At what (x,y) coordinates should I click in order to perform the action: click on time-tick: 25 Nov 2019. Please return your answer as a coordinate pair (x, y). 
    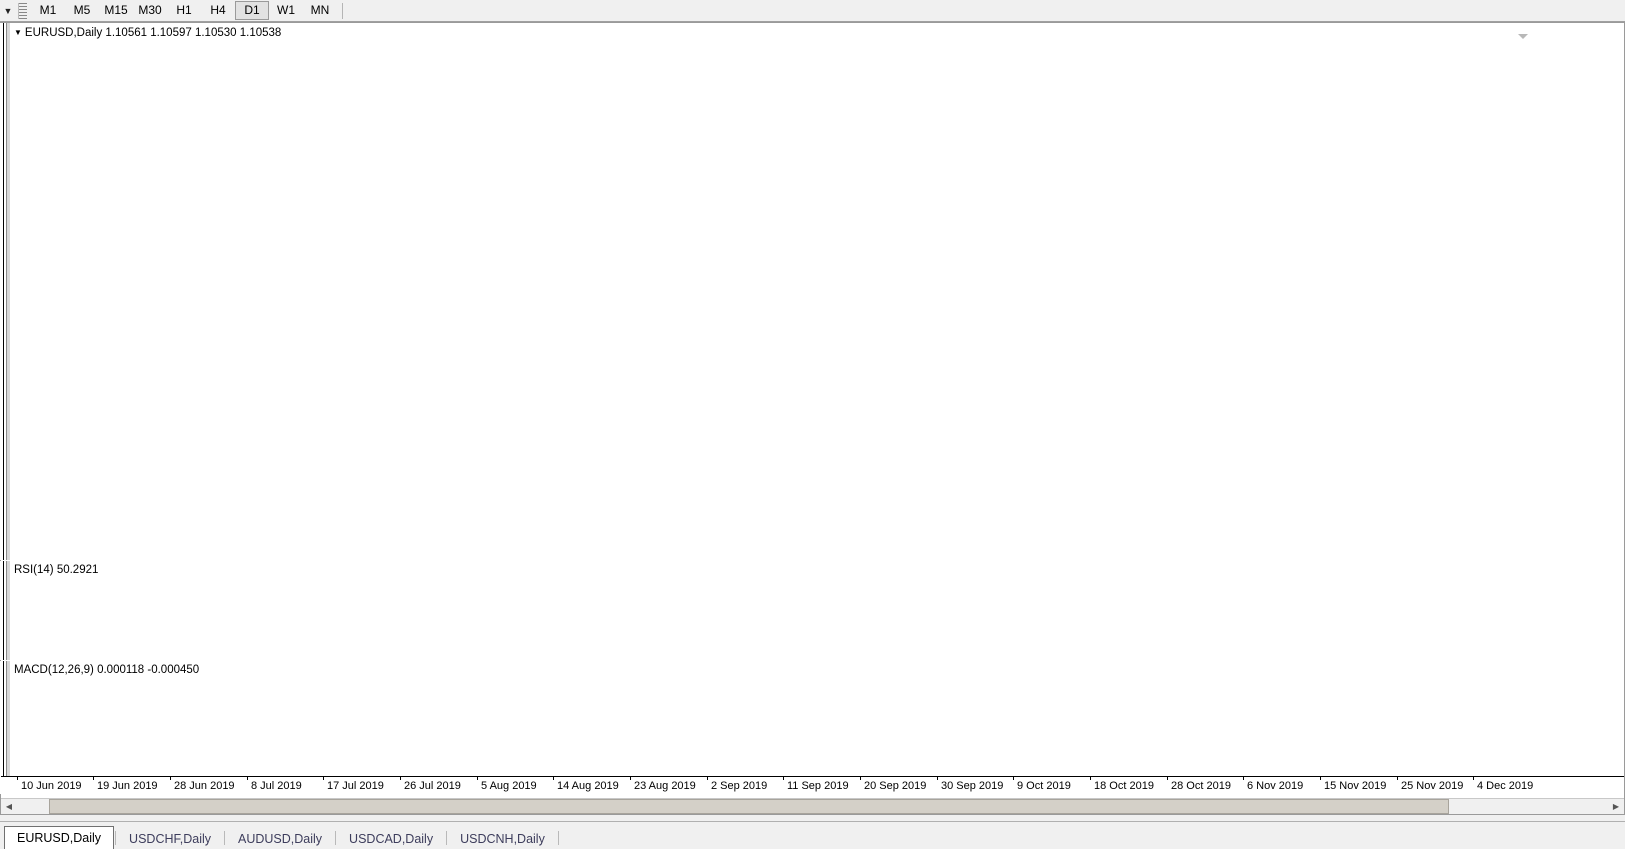
    Looking at the image, I should click on (1430, 784).